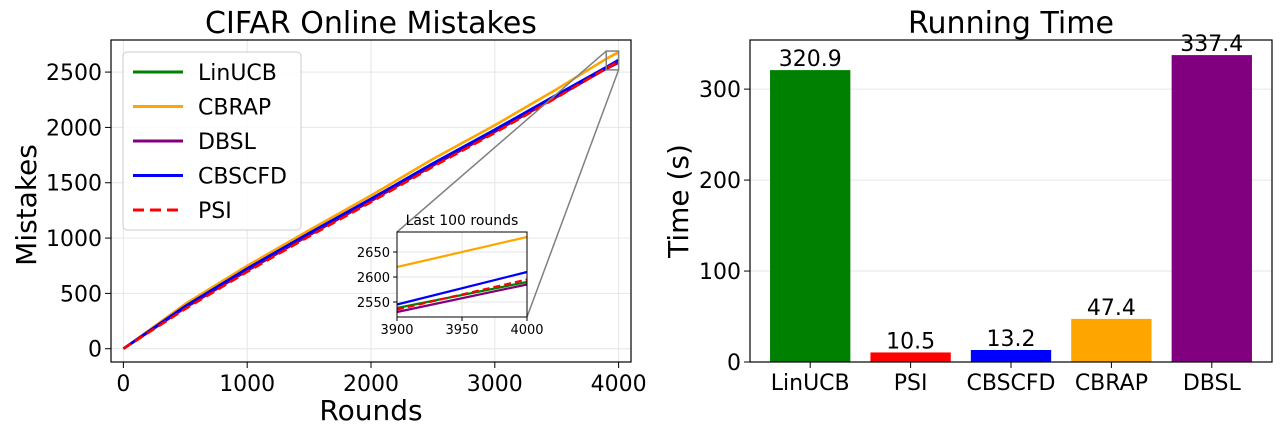  I want to click on inset-x-tick-label: 3900, so click(396, 330).